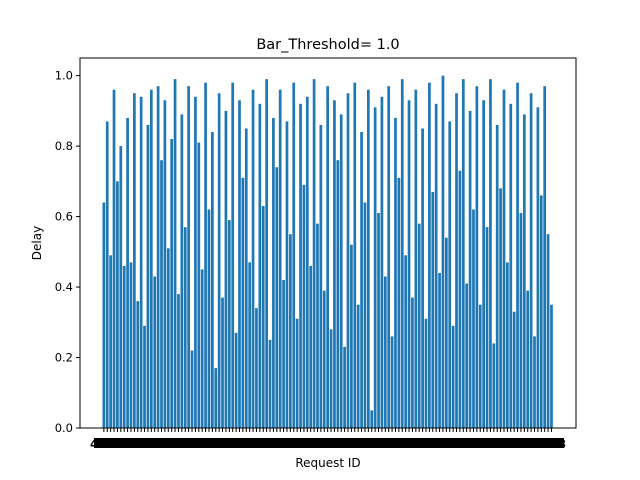  I want to click on y-tick-label: 0.8, so click(64, 146).